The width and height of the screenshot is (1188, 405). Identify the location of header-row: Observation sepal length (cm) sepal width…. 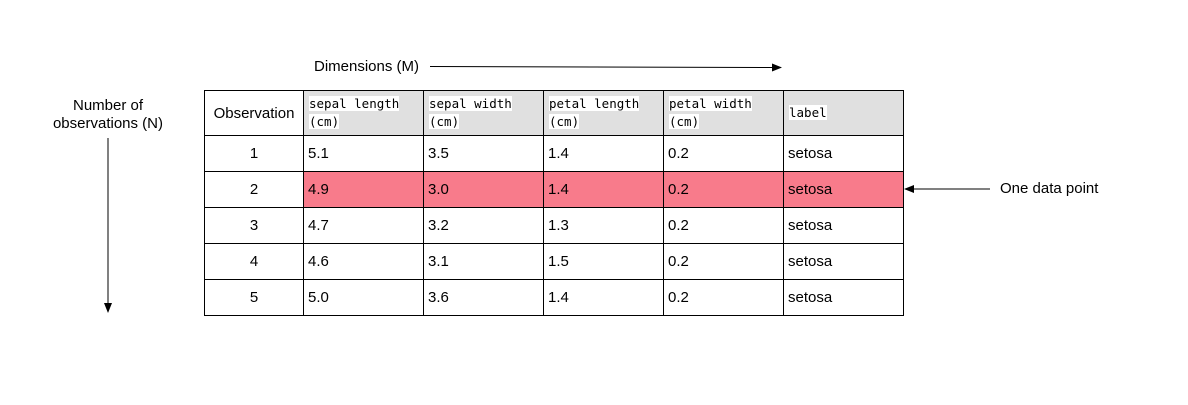
(554, 113).